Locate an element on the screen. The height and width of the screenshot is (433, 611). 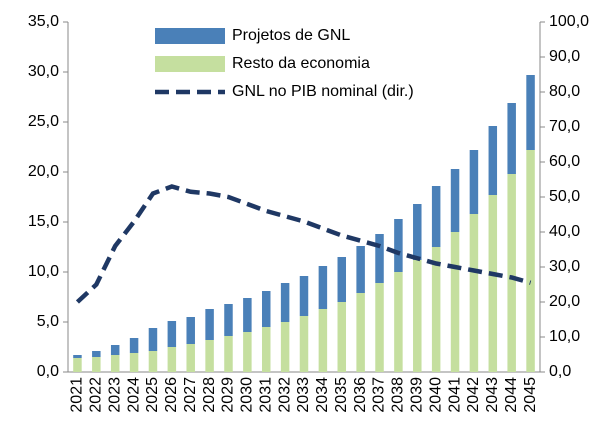
y-tick-label: 0,0 is located at coordinates (48, 371).